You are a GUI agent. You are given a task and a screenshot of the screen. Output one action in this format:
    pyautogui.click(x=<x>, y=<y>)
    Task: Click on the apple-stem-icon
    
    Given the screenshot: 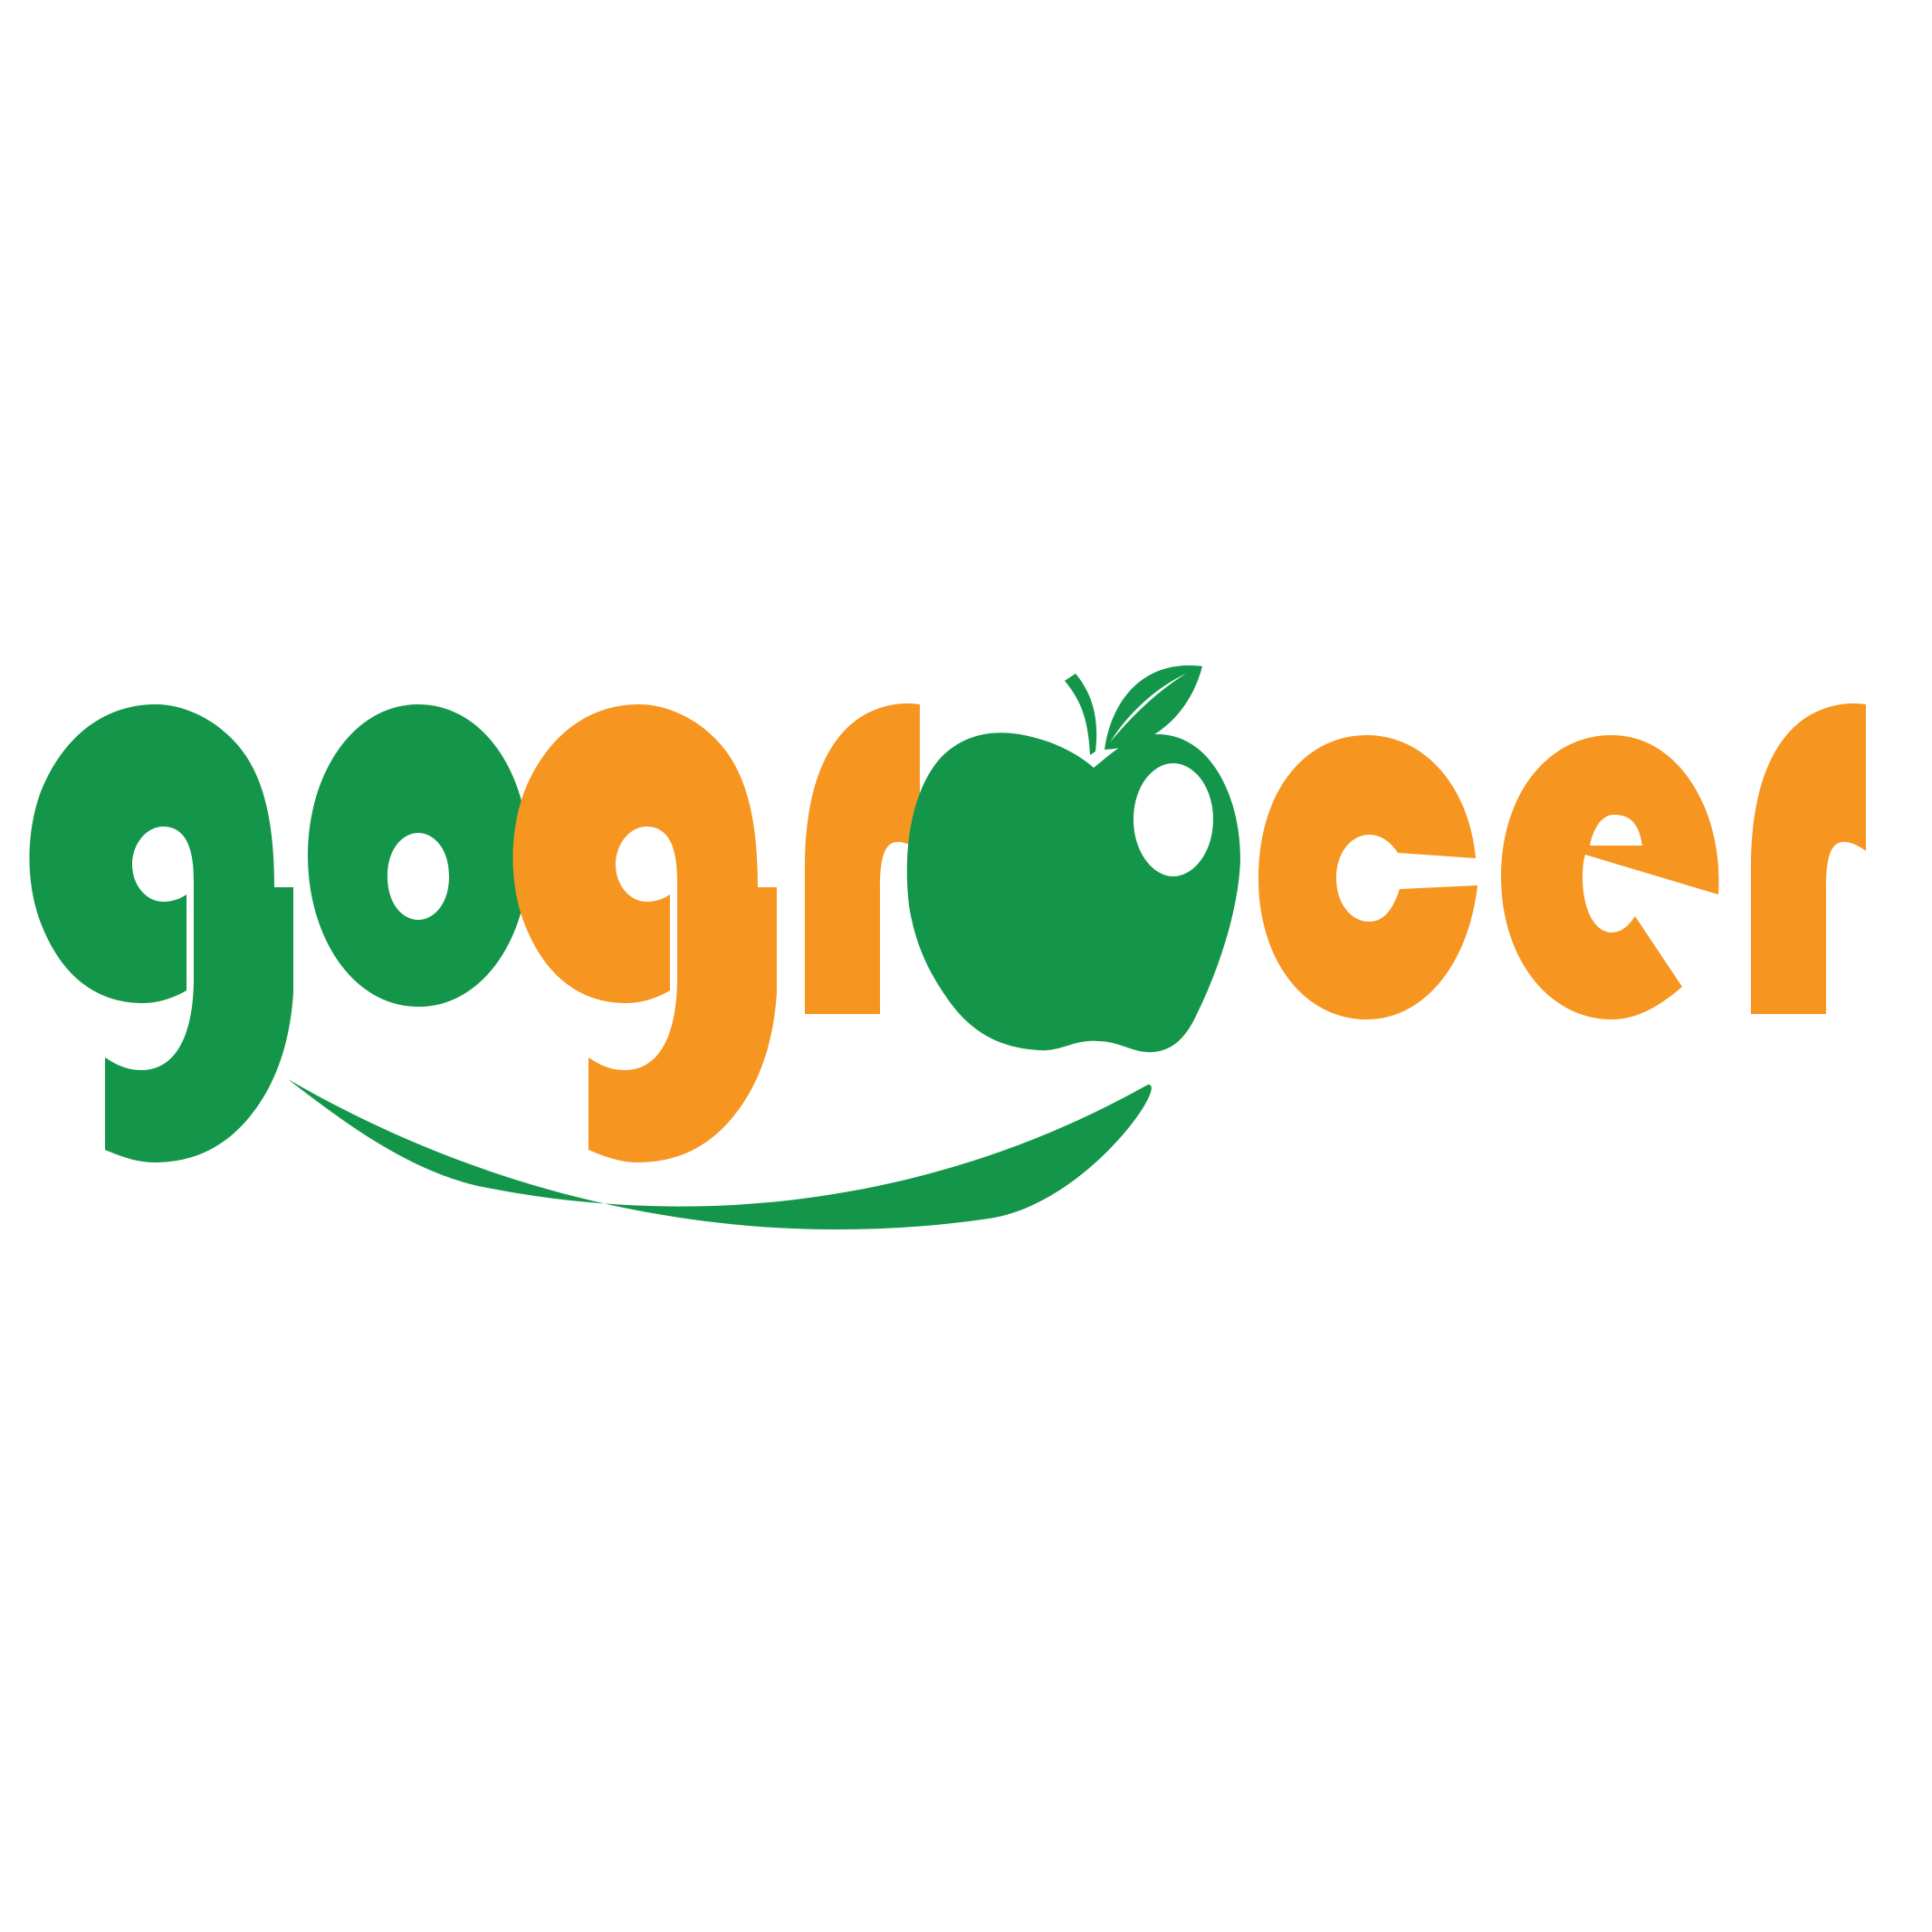 What is the action you would take?
    pyautogui.click(x=1080, y=714)
    